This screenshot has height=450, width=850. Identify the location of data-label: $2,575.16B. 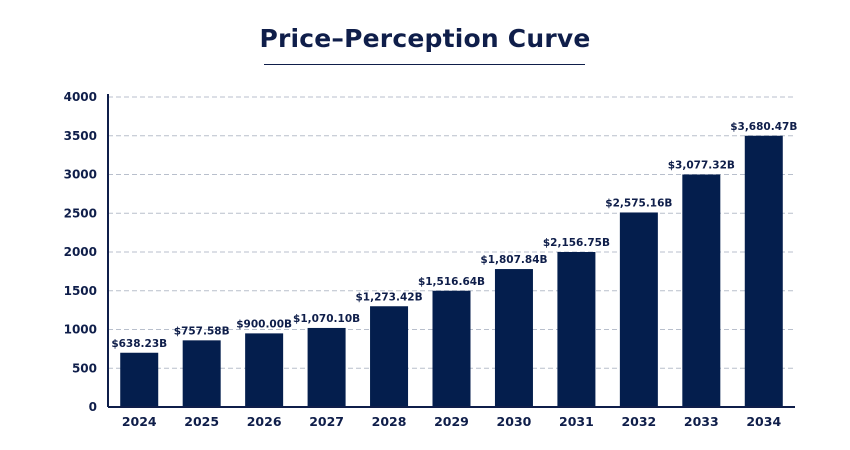
(638, 203).